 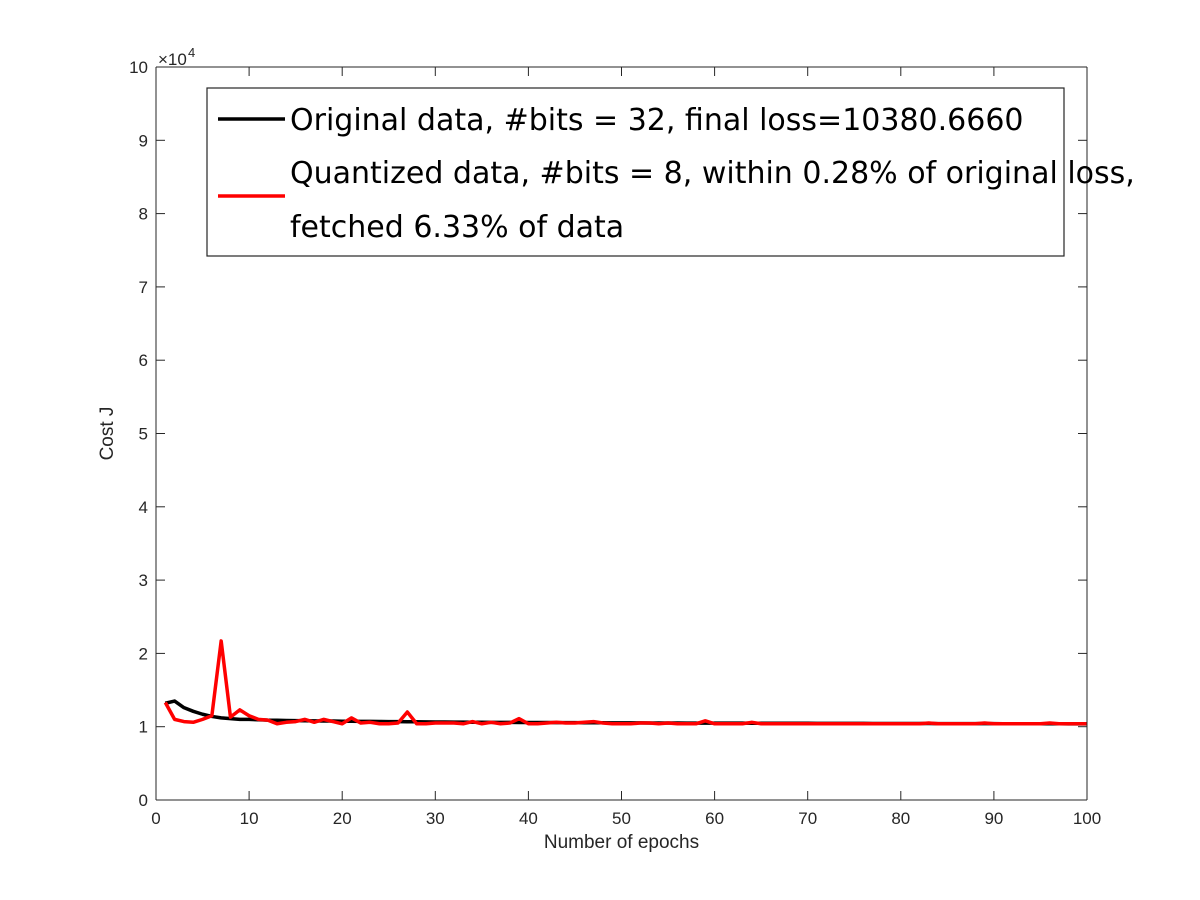 I want to click on x-axis-label: Number of epochs, so click(x=621, y=842).